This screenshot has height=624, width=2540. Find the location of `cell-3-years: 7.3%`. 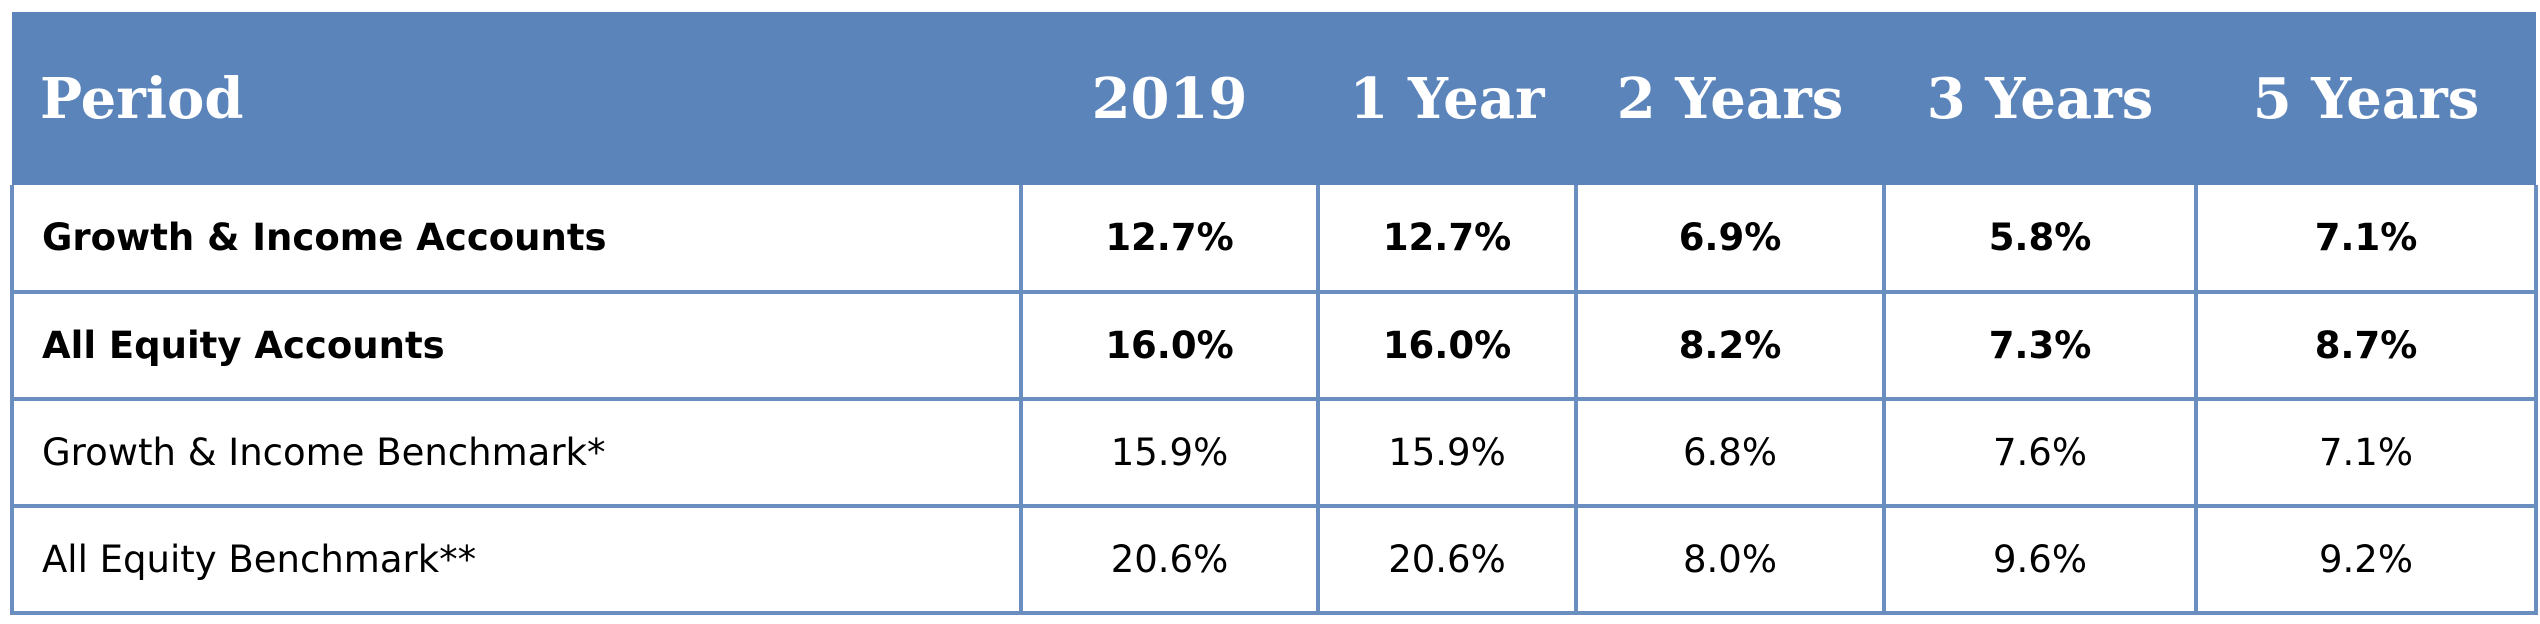

cell-3-years: 7.3% is located at coordinates (2040, 345).